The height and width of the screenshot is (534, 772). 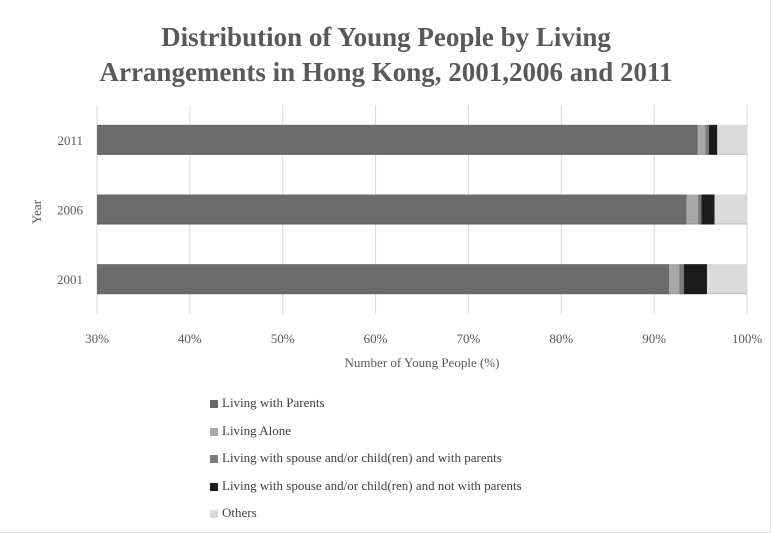 I want to click on x-tick-label: 80%, so click(x=561, y=338).